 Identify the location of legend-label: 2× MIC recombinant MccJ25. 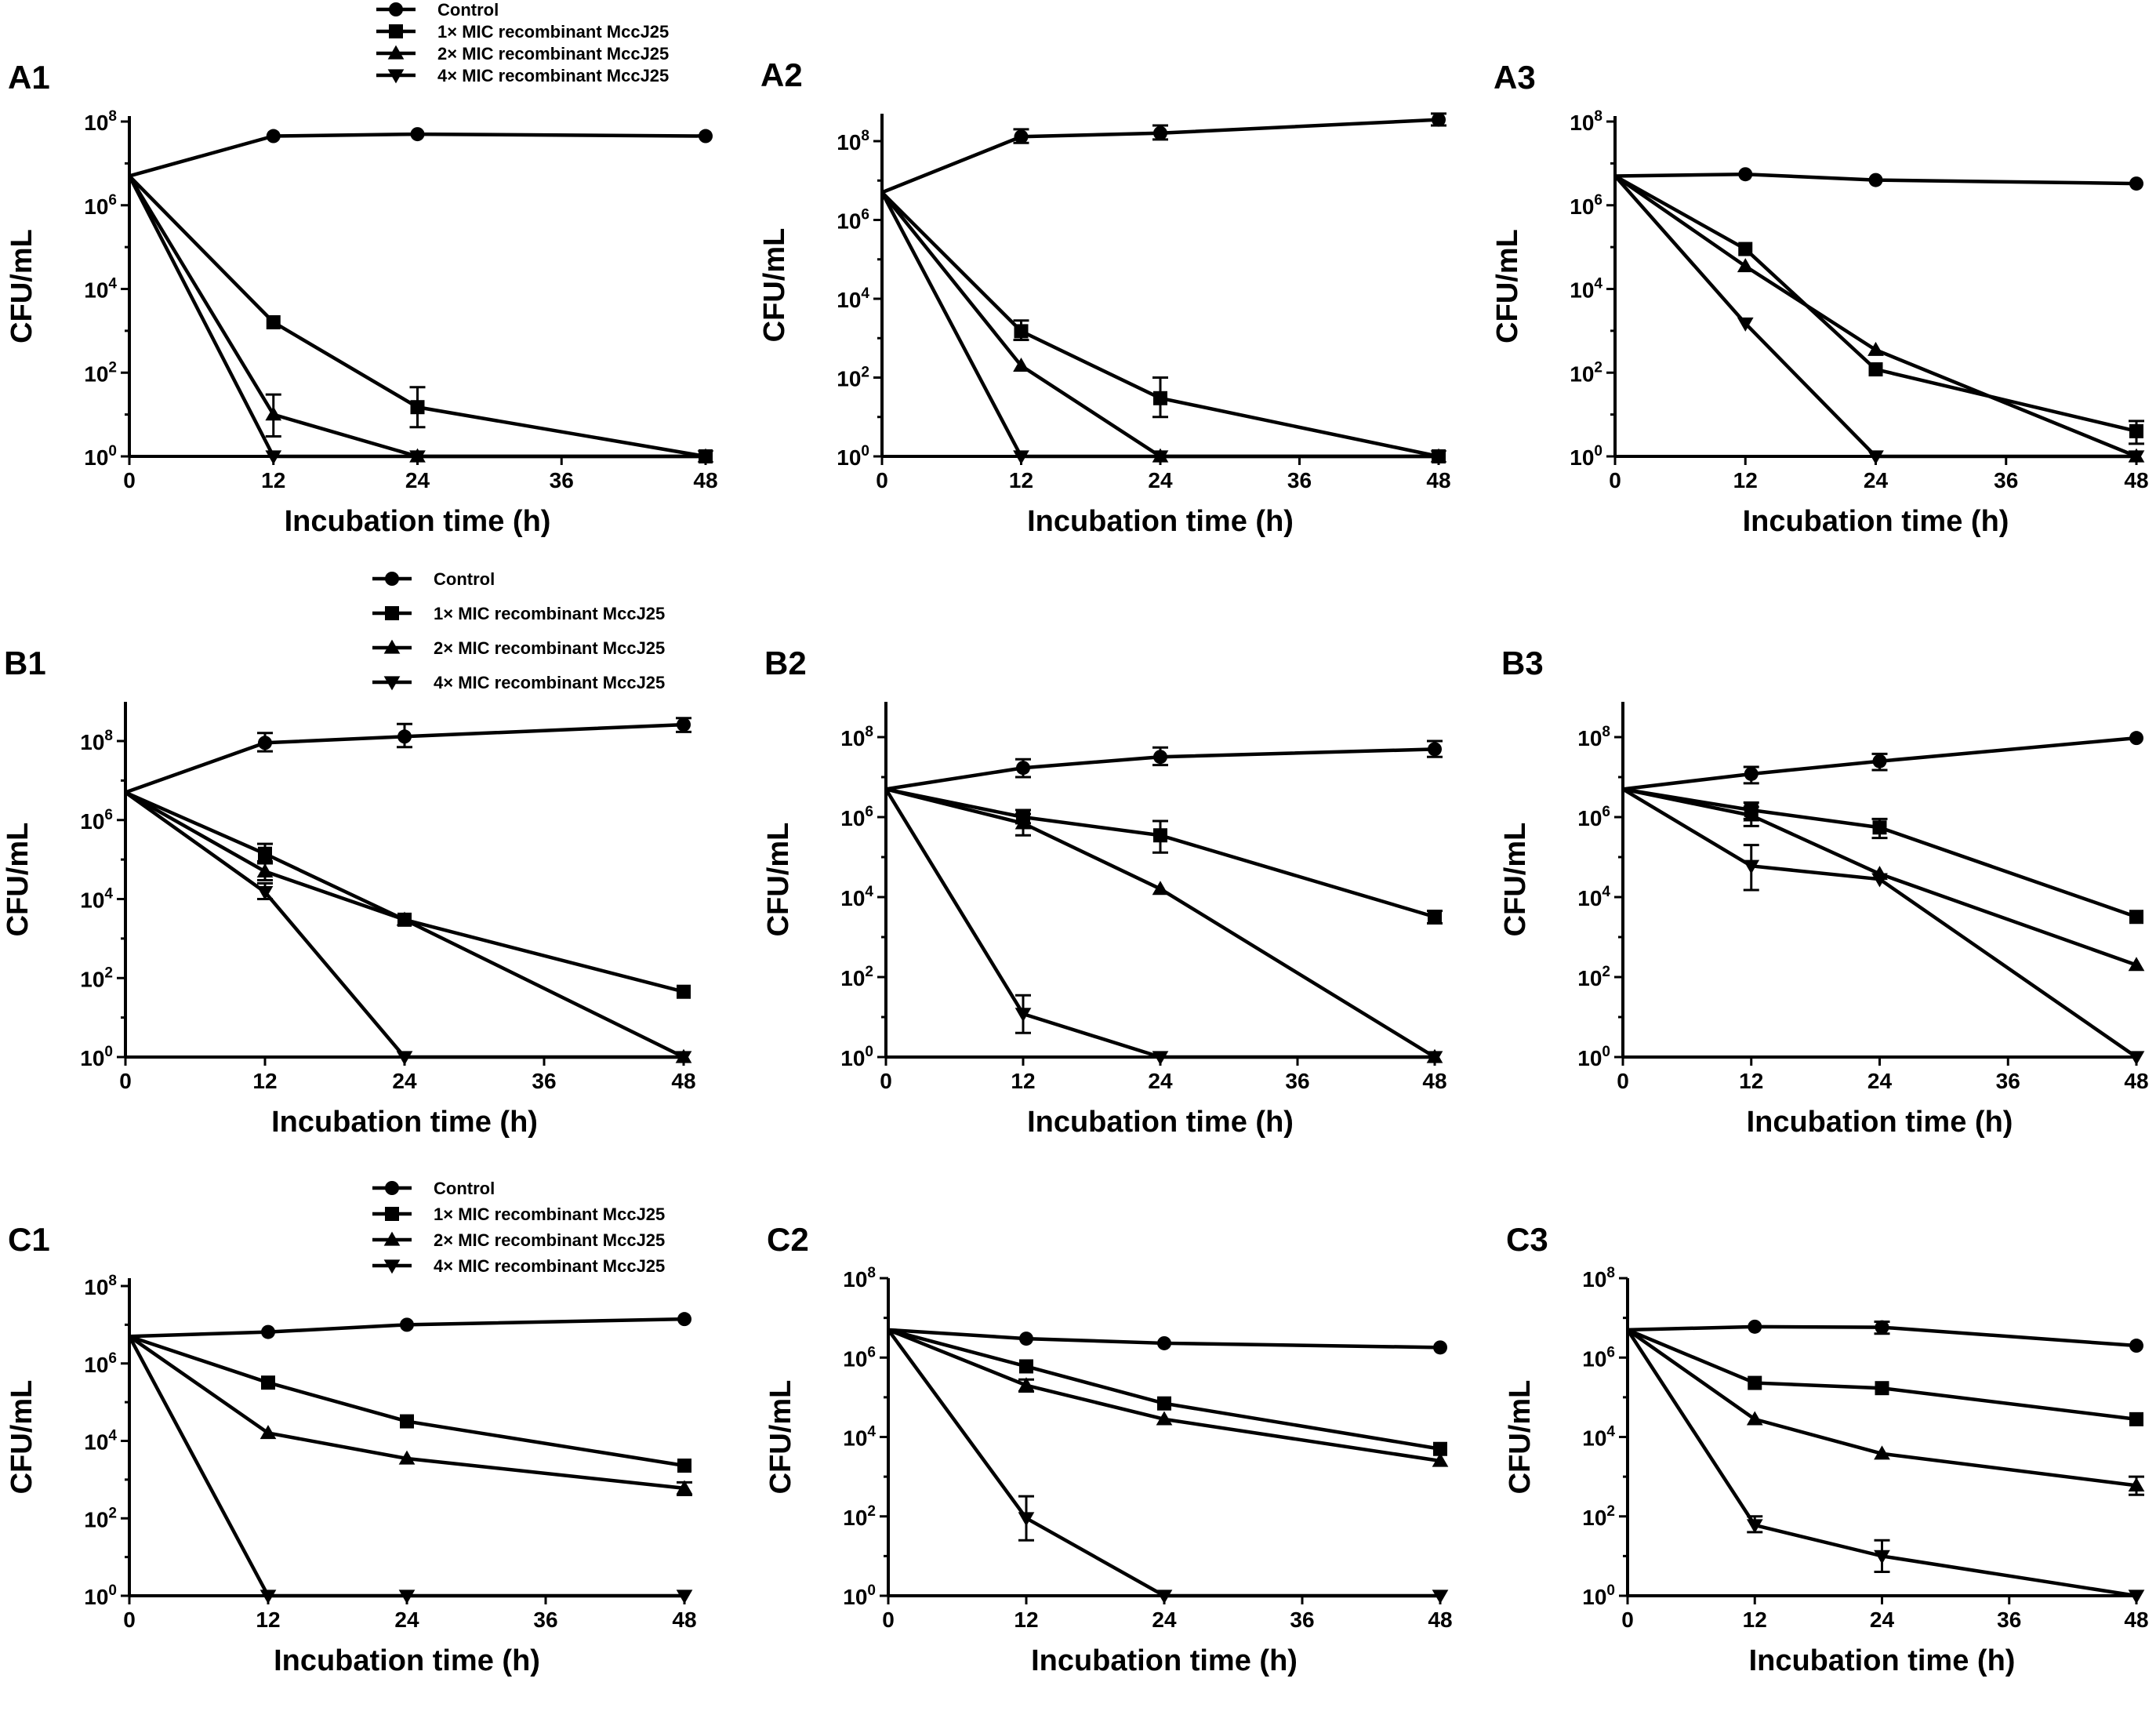
(549, 1240).